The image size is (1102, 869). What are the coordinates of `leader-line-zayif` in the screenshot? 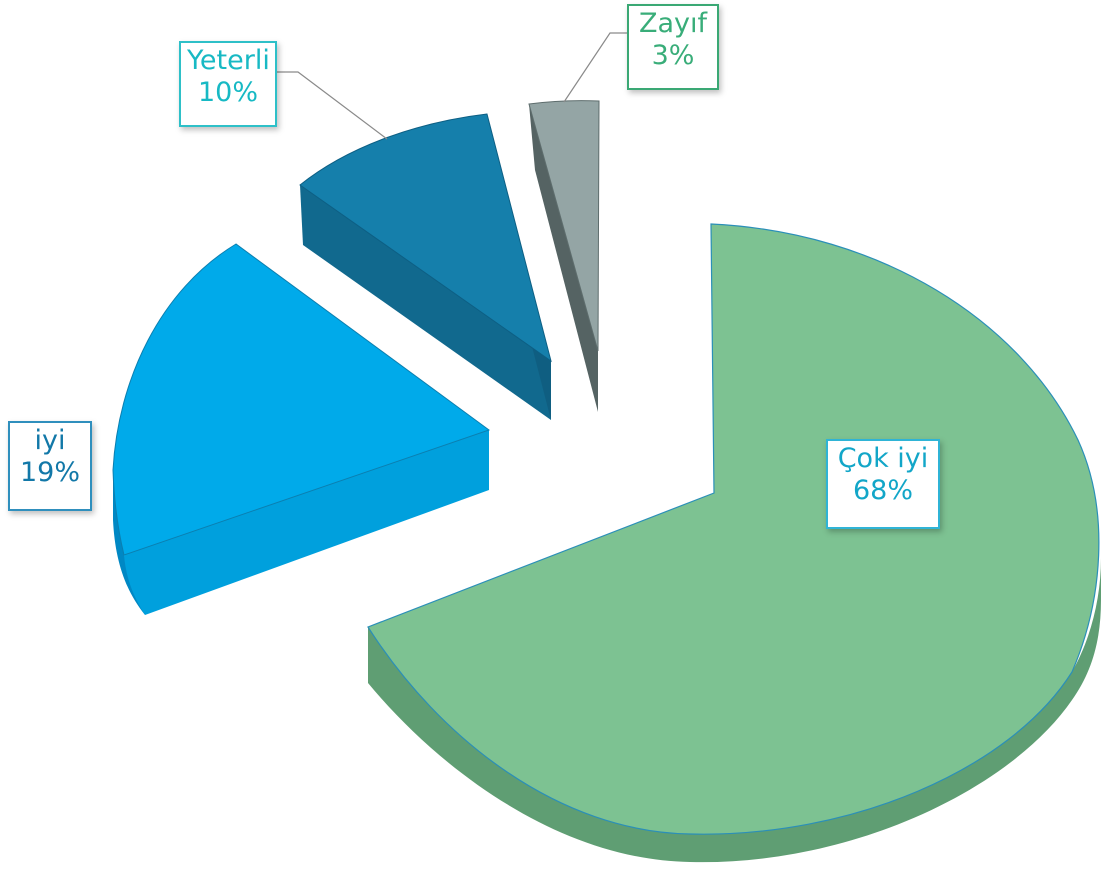 It's located at (595, 67).